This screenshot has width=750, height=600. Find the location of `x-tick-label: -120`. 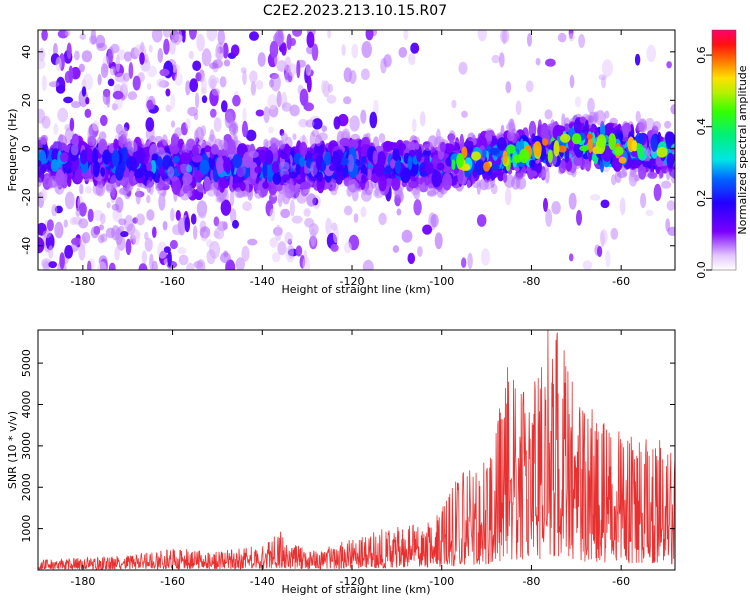

x-tick-label: -120 is located at coordinates (352, 581).